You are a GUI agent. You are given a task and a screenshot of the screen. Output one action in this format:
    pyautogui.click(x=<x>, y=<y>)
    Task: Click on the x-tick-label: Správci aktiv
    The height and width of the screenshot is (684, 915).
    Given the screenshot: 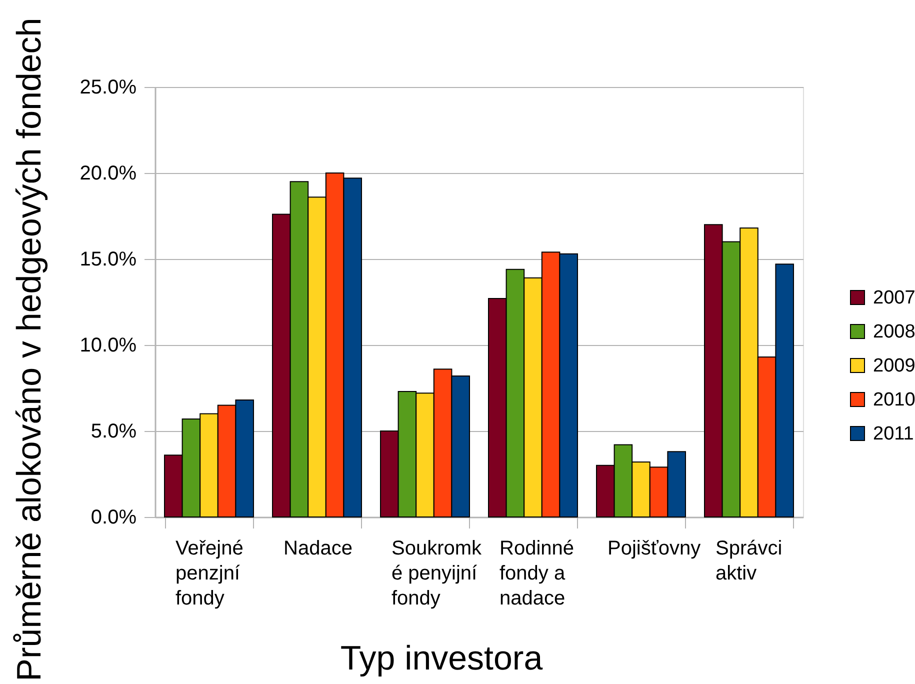 What is the action you would take?
    pyautogui.click(x=749, y=561)
    